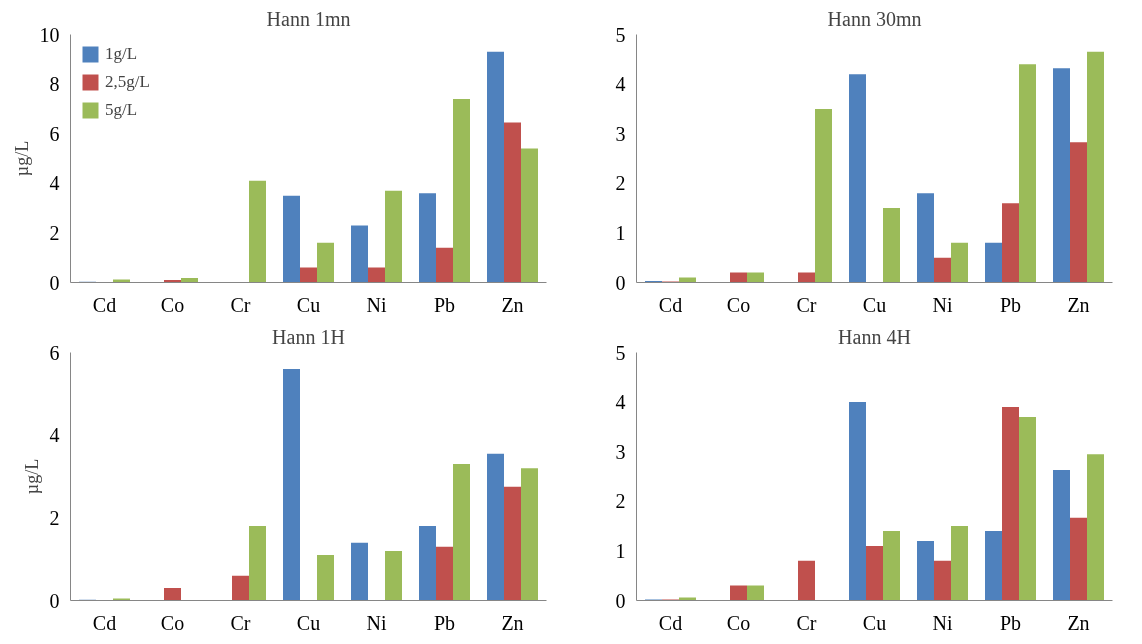 The width and height of the screenshot is (1142, 644). I want to click on chart-title: Hann 1mn, so click(308, 18).